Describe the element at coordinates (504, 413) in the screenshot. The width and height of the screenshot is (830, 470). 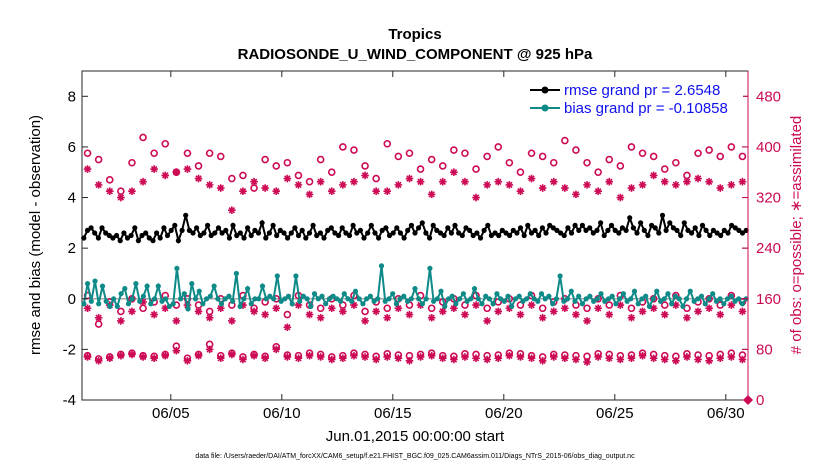
I see `x-tick-label: 06/20` at that location.